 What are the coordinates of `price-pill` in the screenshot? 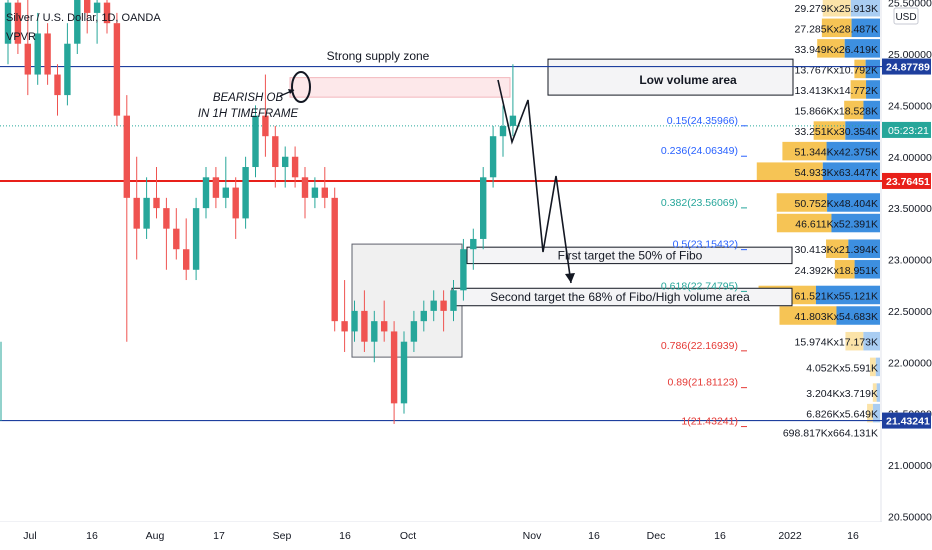 It's located at (906, 66).